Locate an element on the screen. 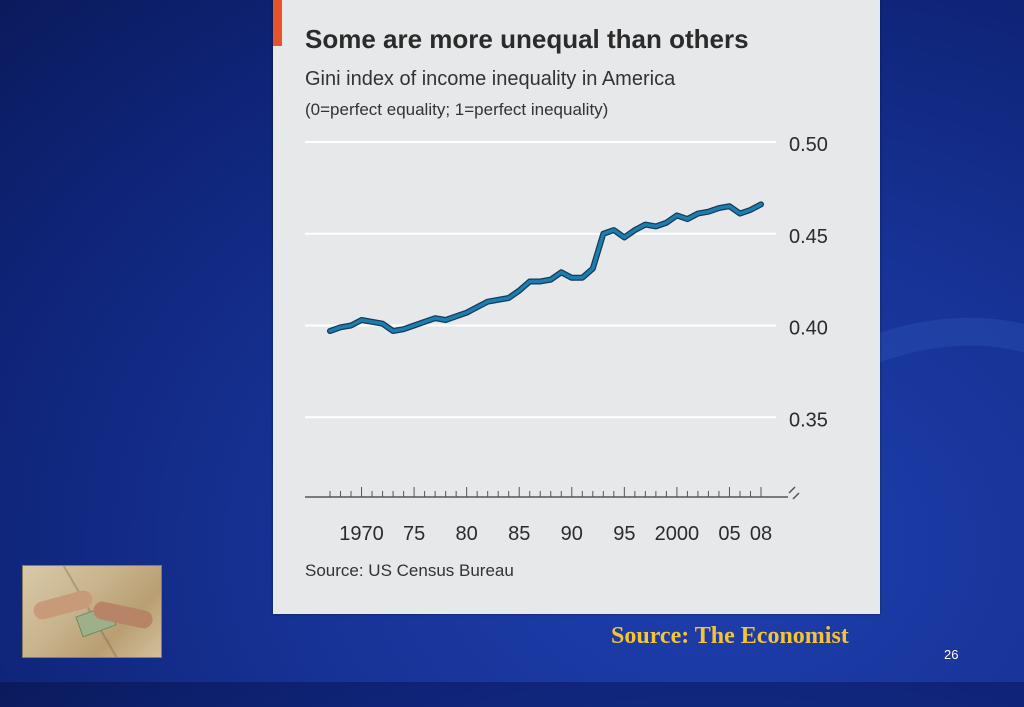 This screenshot has height=707, width=1024. data-point-1984 is located at coordinates (508, 298).